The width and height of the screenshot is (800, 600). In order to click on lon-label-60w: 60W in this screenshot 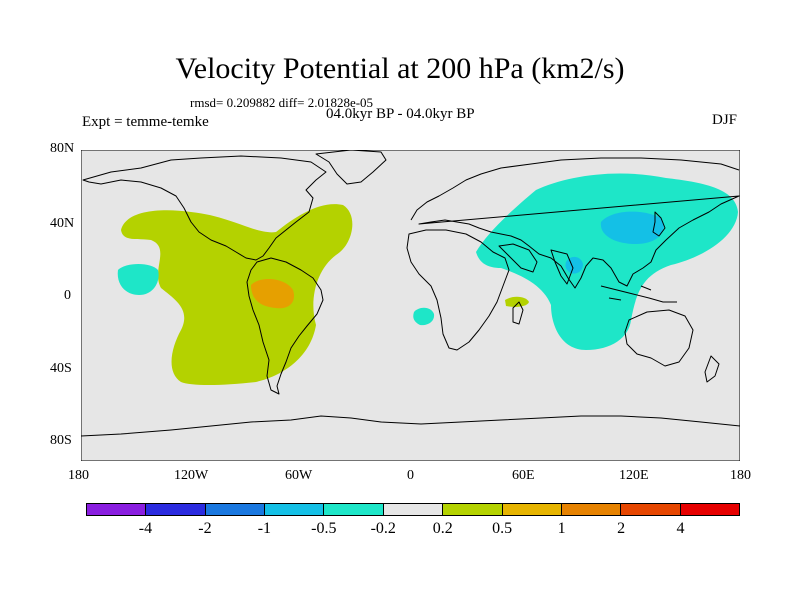, I will do `click(299, 475)`.